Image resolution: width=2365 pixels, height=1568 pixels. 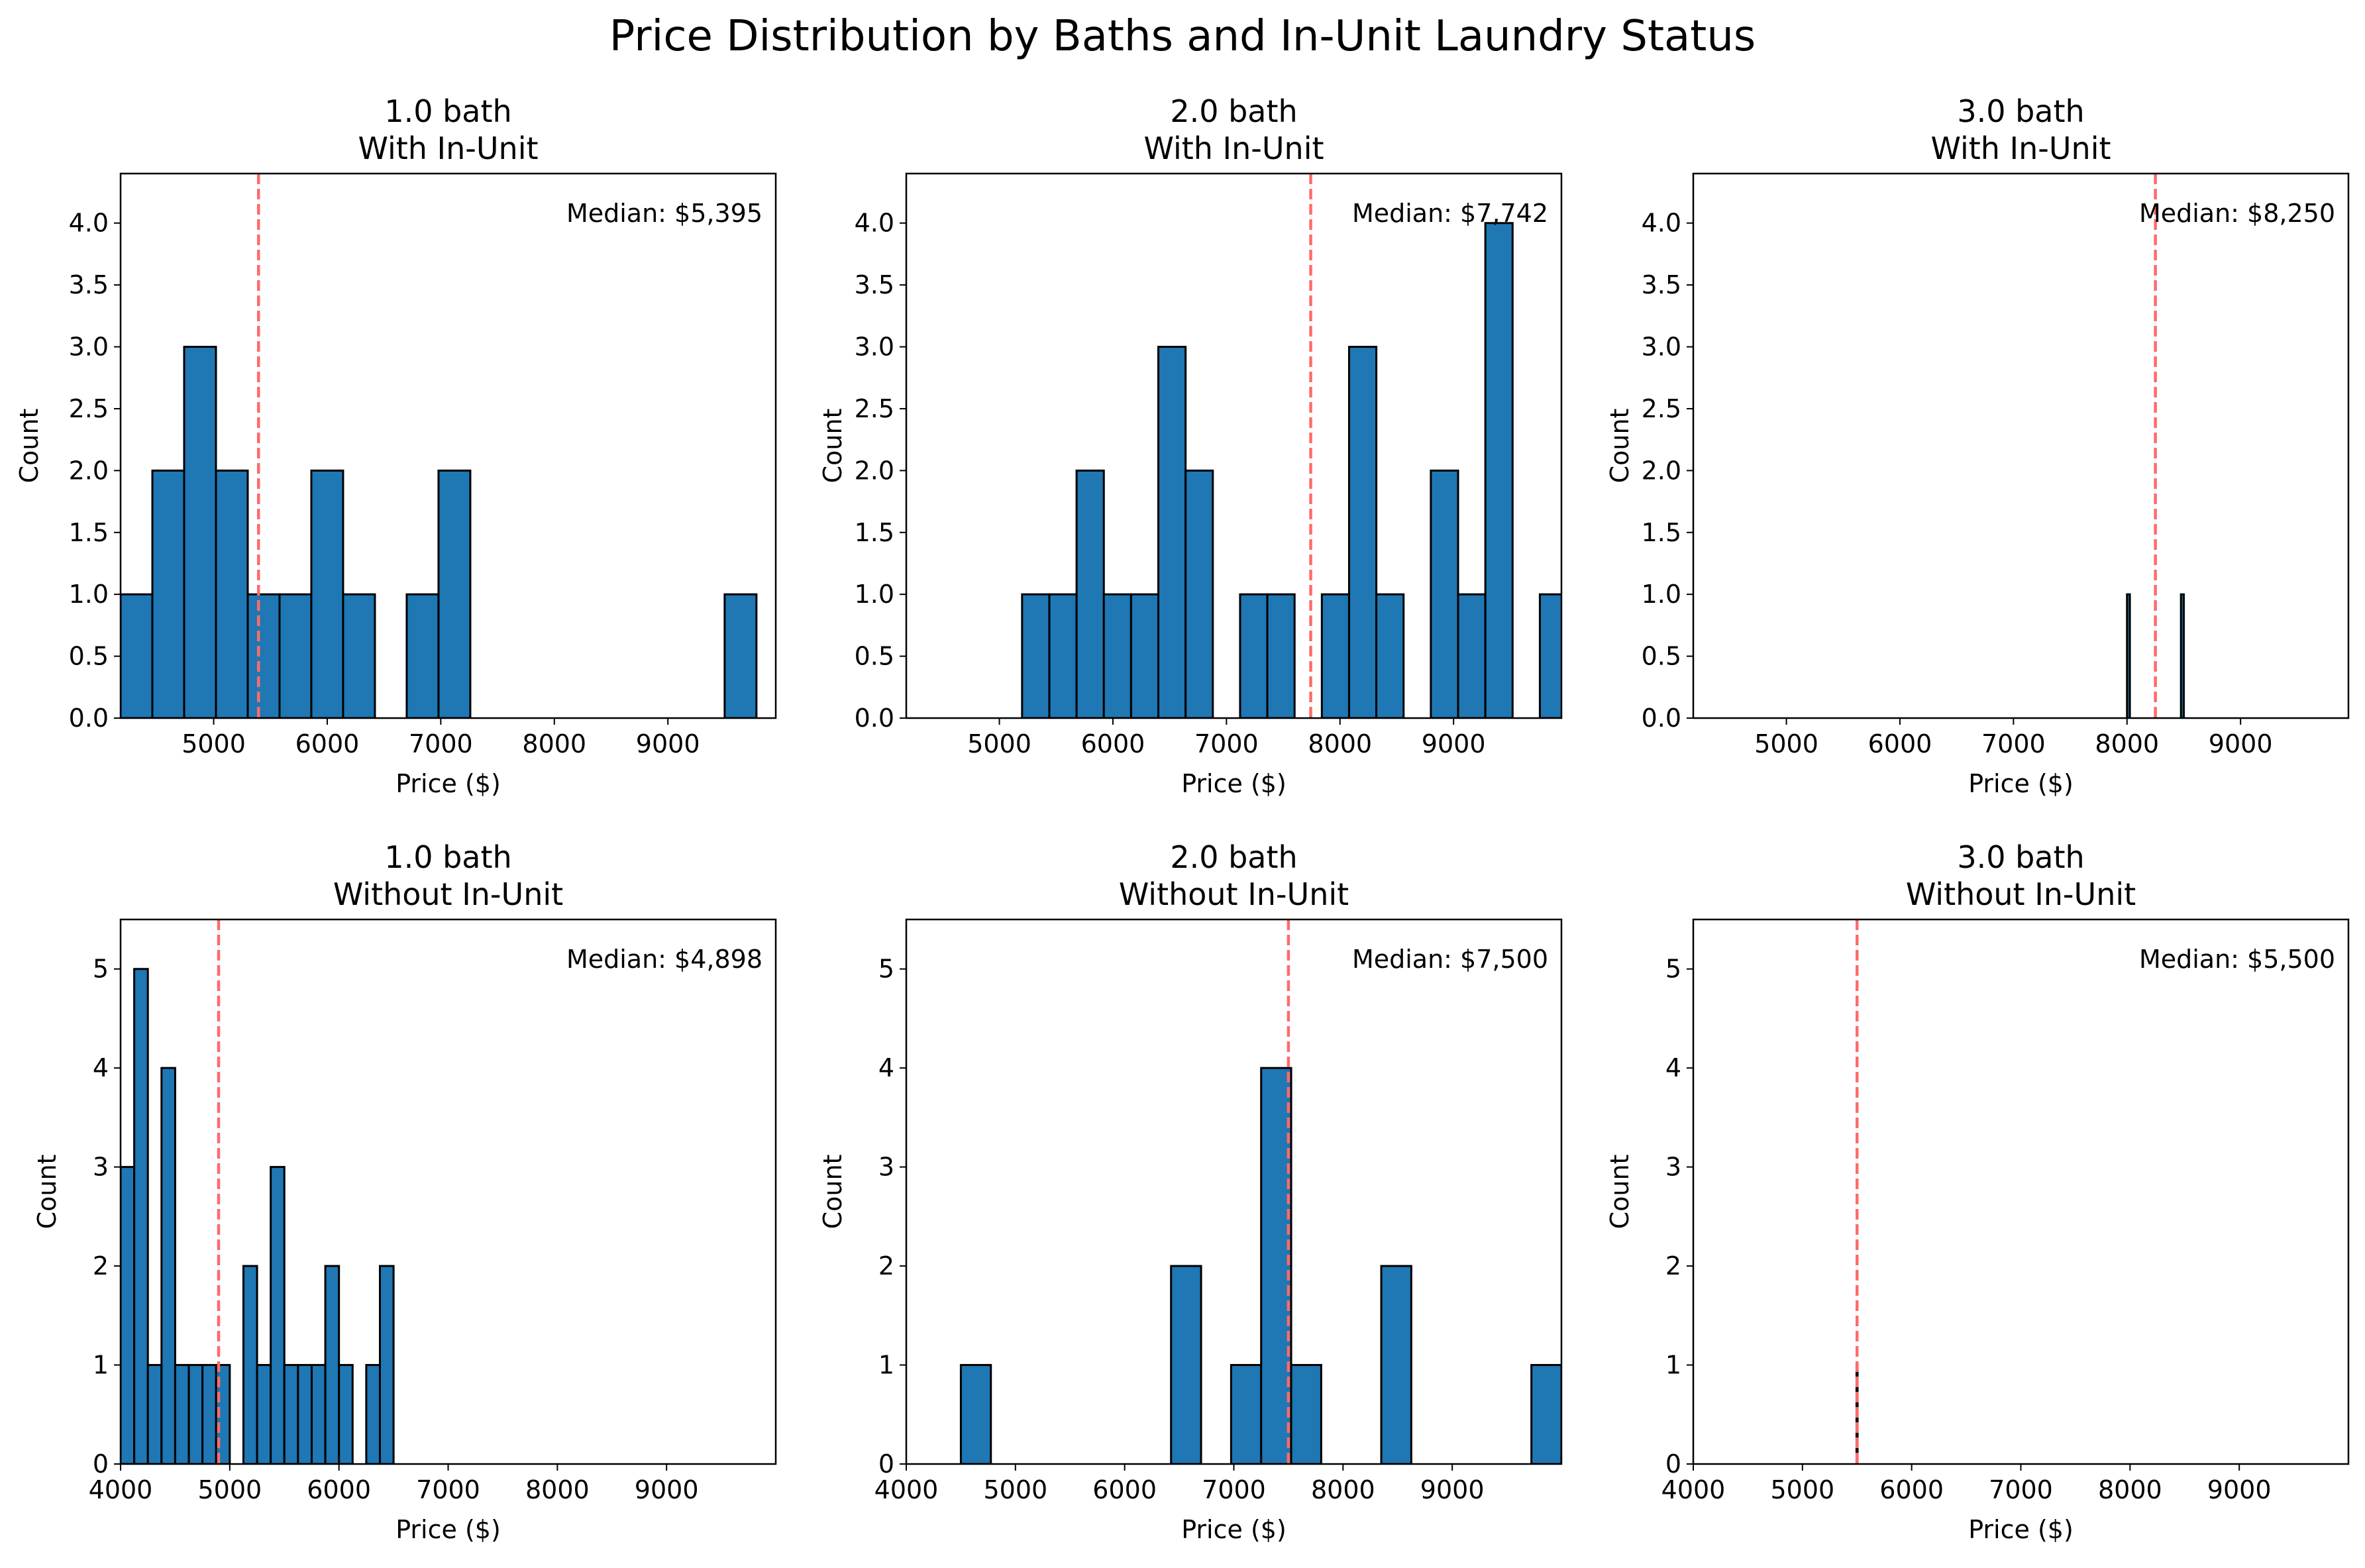 I want to click on median-label: Median: $7,742, so click(x=1450, y=213).